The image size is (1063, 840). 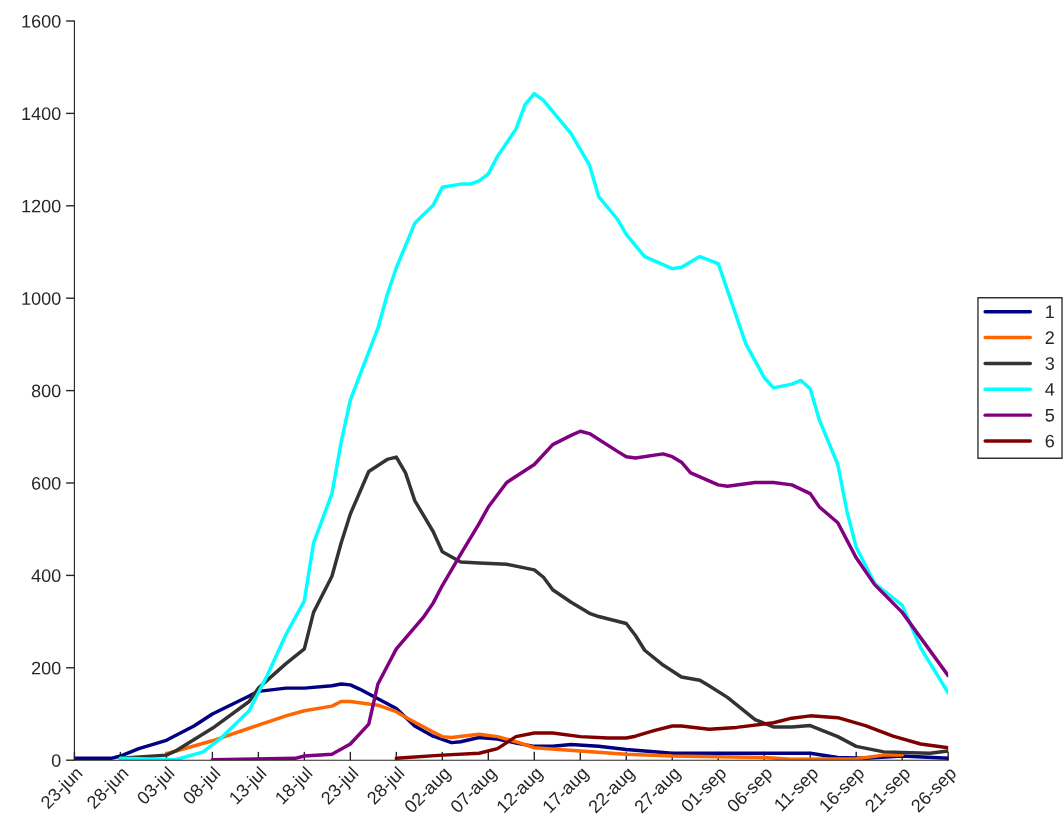 What do you see at coordinates (1050, 363) in the screenshot?
I see `legend-label: 3` at bounding box center [1050, 363].